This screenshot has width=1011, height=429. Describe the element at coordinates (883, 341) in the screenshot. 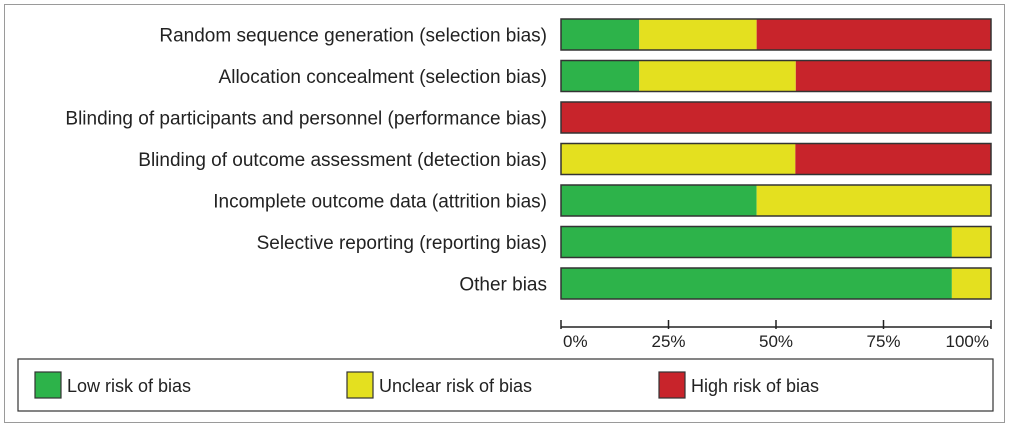

I see `x-tick-label: 75%` at that location.